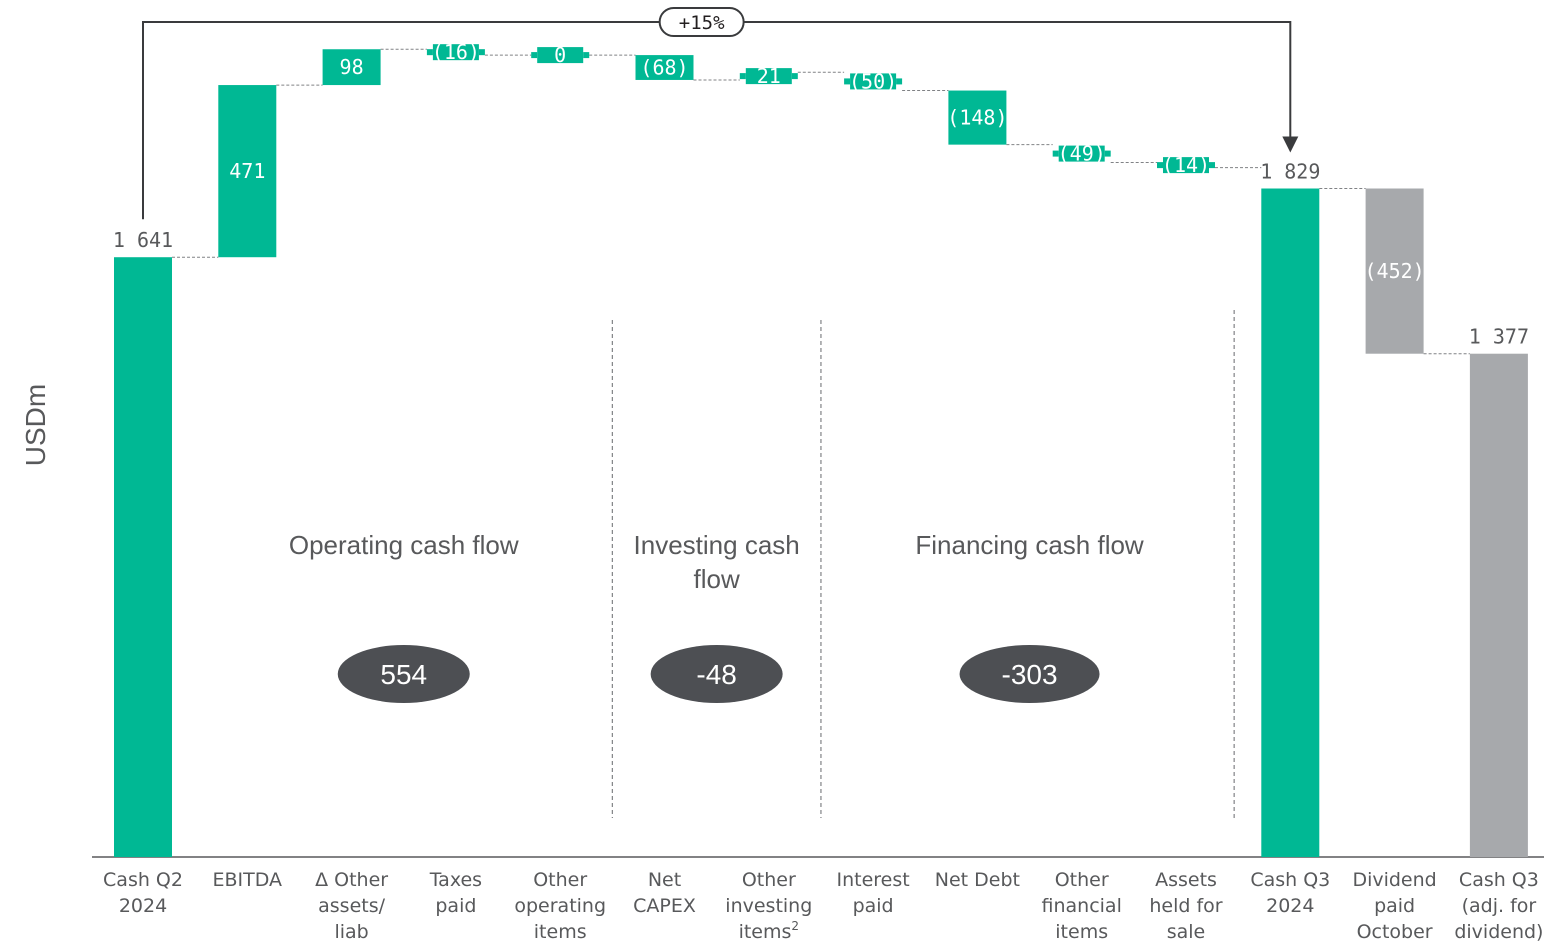 The width and height of the screenshot is (1549, 942). Describe the element at coordinates (1290, 172) in the screenshot. I see `value-label-11: 1 829` at that location.